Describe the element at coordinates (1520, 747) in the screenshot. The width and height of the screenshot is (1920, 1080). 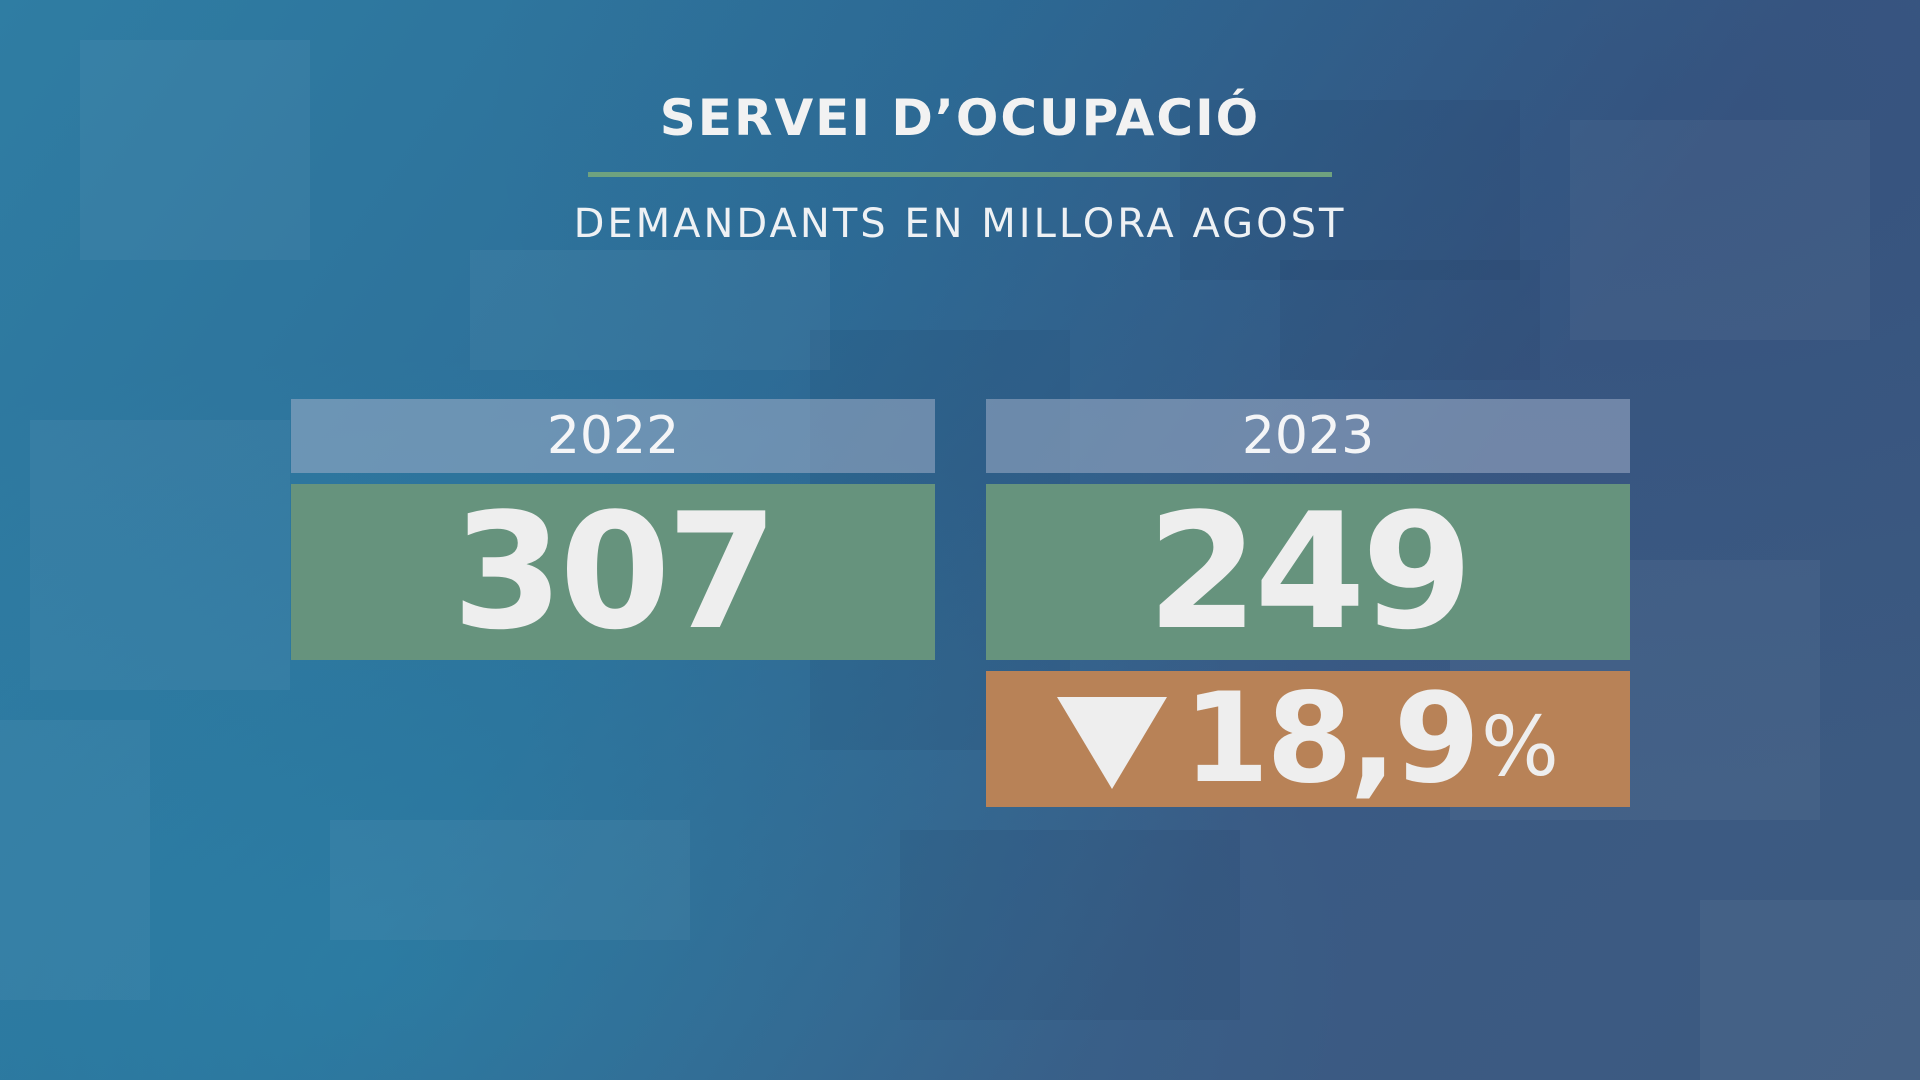
I see `change-unit: %` at that location.